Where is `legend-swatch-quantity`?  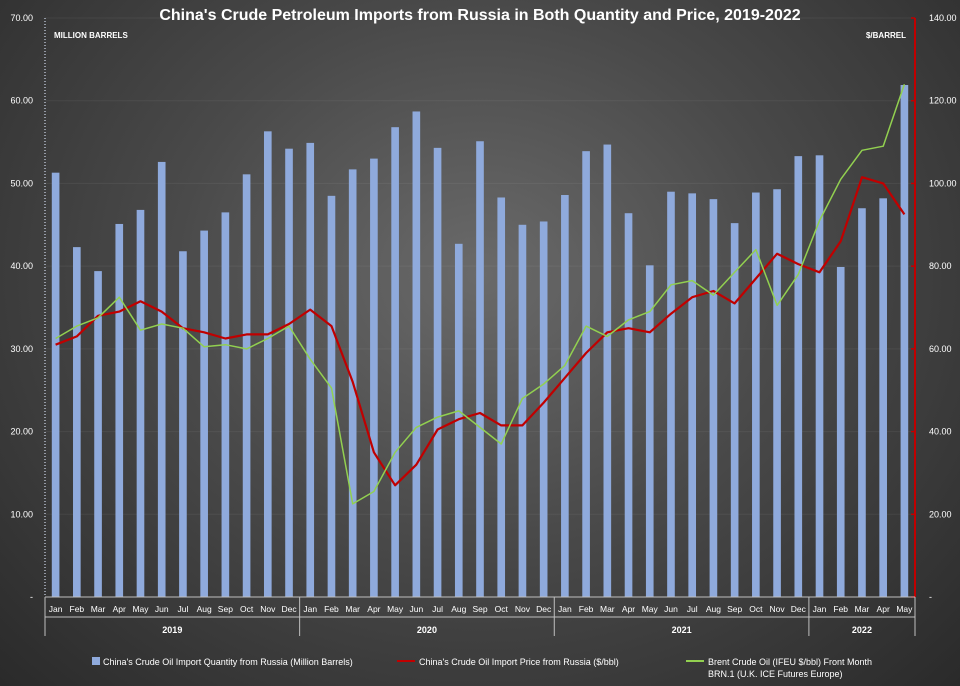 legend-swatch-quantity is located at coordinates (96, 661).